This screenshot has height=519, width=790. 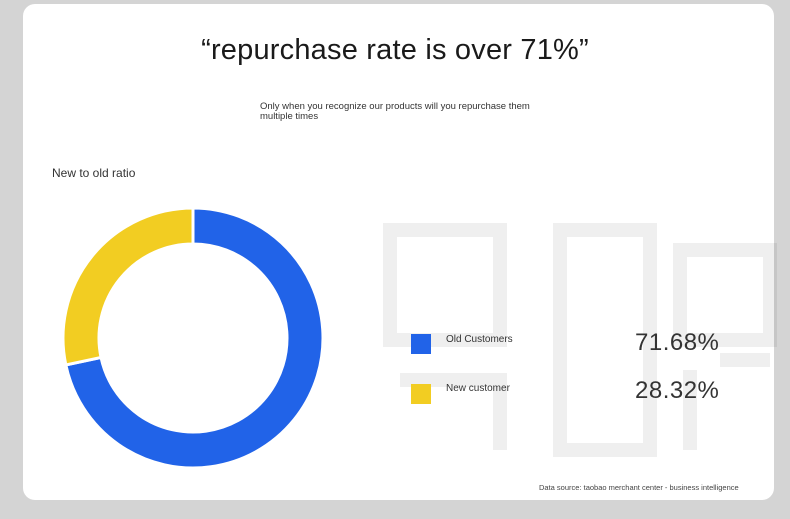 What do you see at coordinates (479, 339) in the screenshot?
I see `legend-label-old: Old Customers` at bounding box center [479, 339].